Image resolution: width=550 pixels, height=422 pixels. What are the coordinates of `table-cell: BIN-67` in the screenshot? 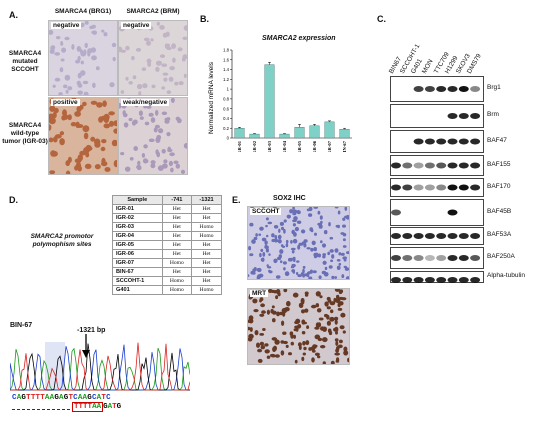 It's located at (137, 272).